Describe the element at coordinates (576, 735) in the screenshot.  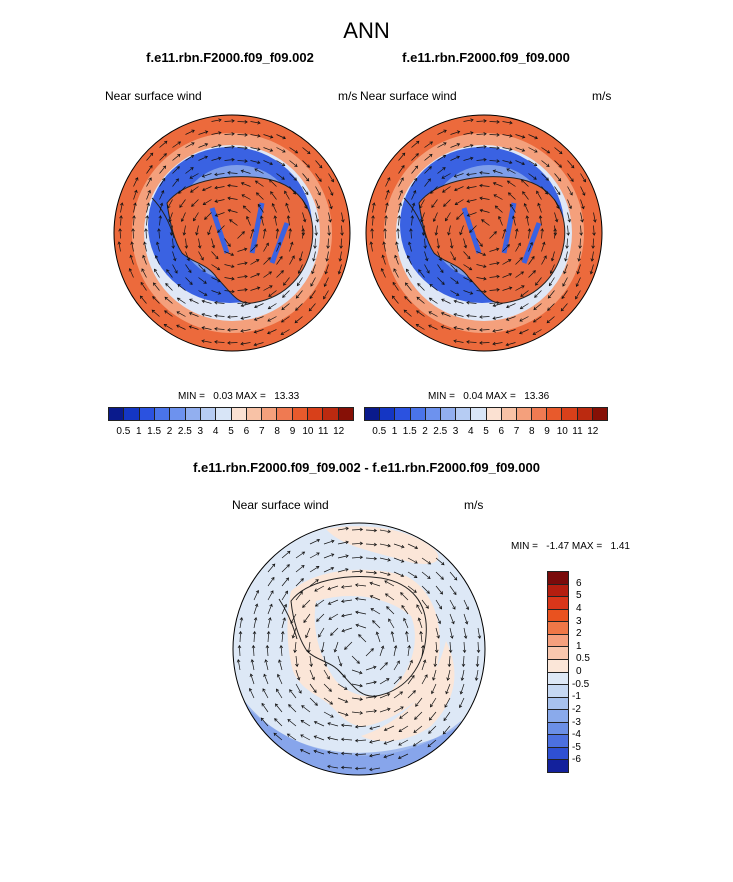
I see `diff-colorbar-tick-label: -4` at that location.